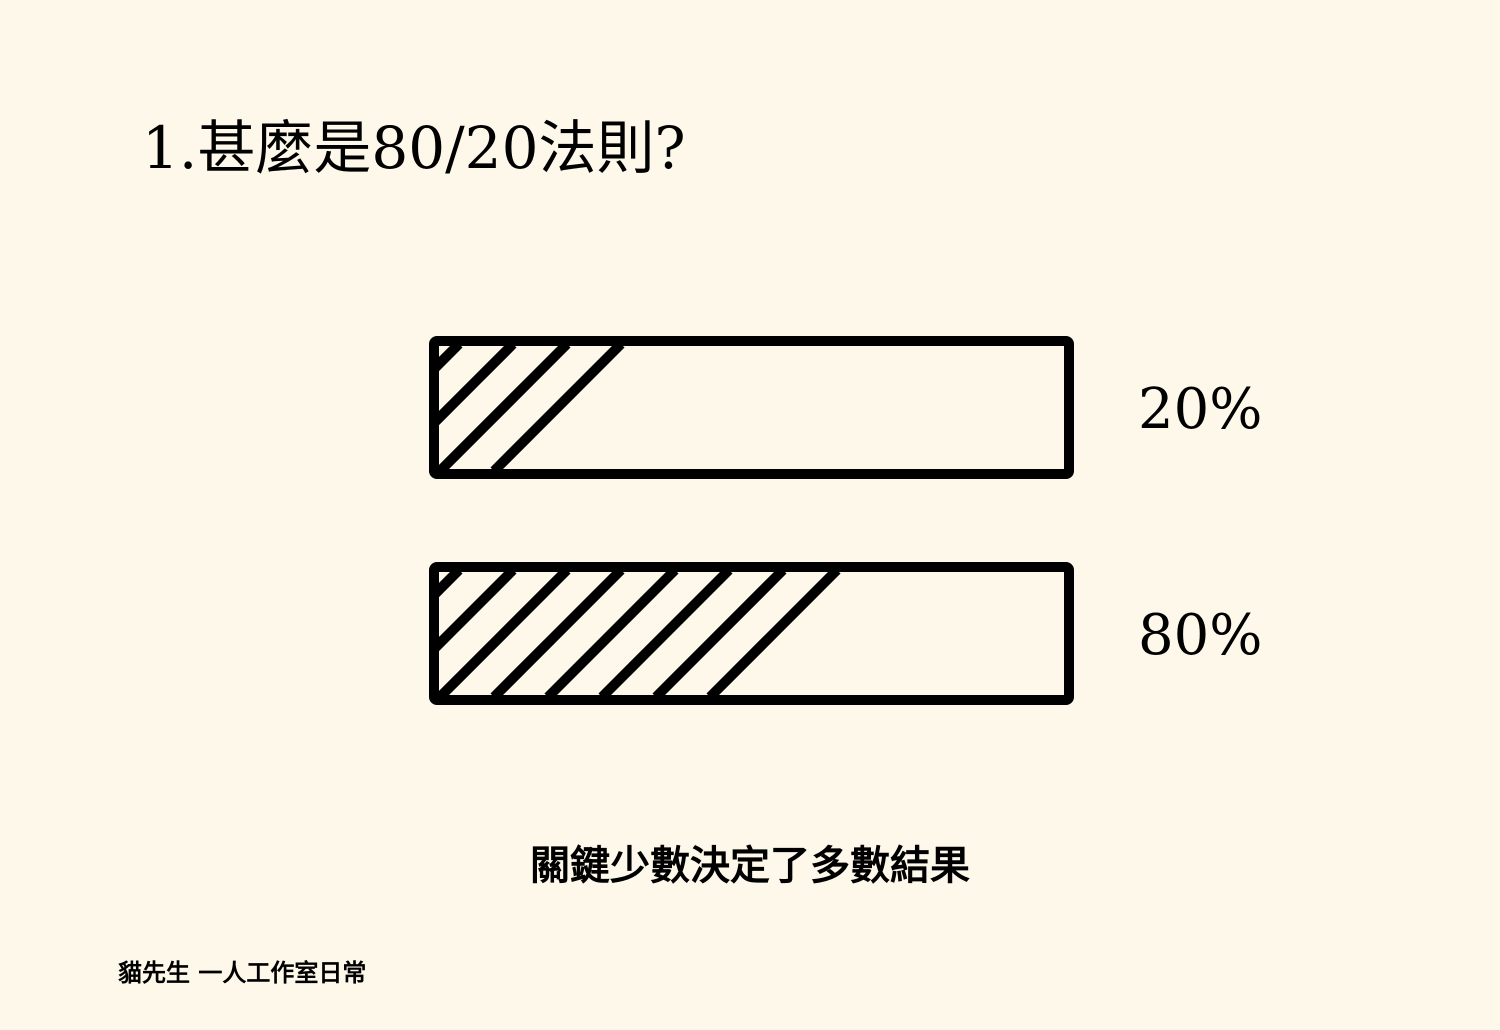 The width and height of the screenshot is (1500, 1030). I want to click on hatched-bar-top, so click(751, 407).